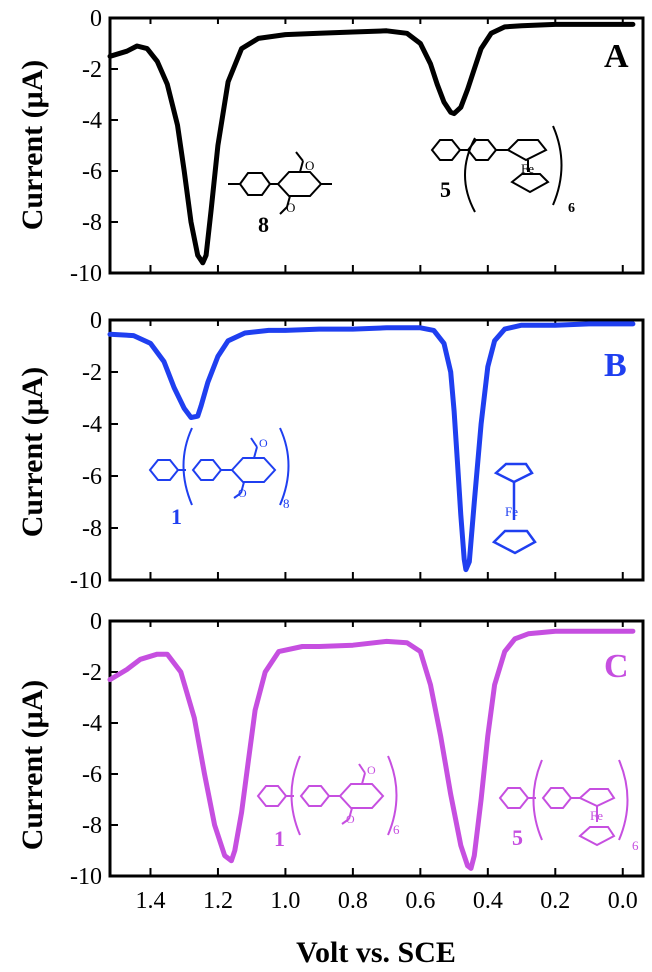 The height and width of the screenshot is (972, 652). I want to click on x-axis-label: Volt vs. SCE, so click(376, 952).